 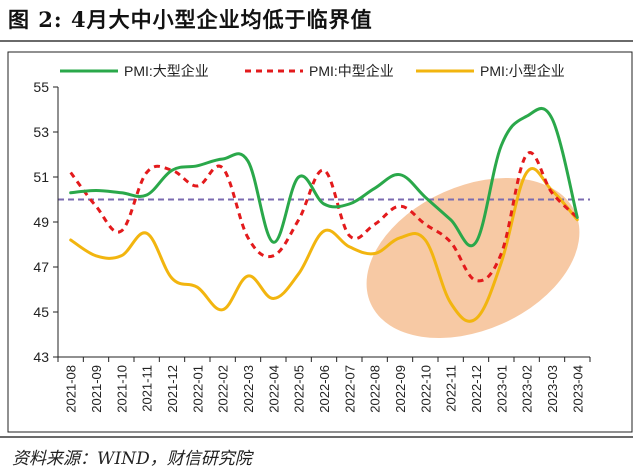 What do you see at coordinates (190, 19) in the screenshot?
I see `figure-title: 图 2: 4月大中小型企业均低于临界值` at bounding box center [190, 19].